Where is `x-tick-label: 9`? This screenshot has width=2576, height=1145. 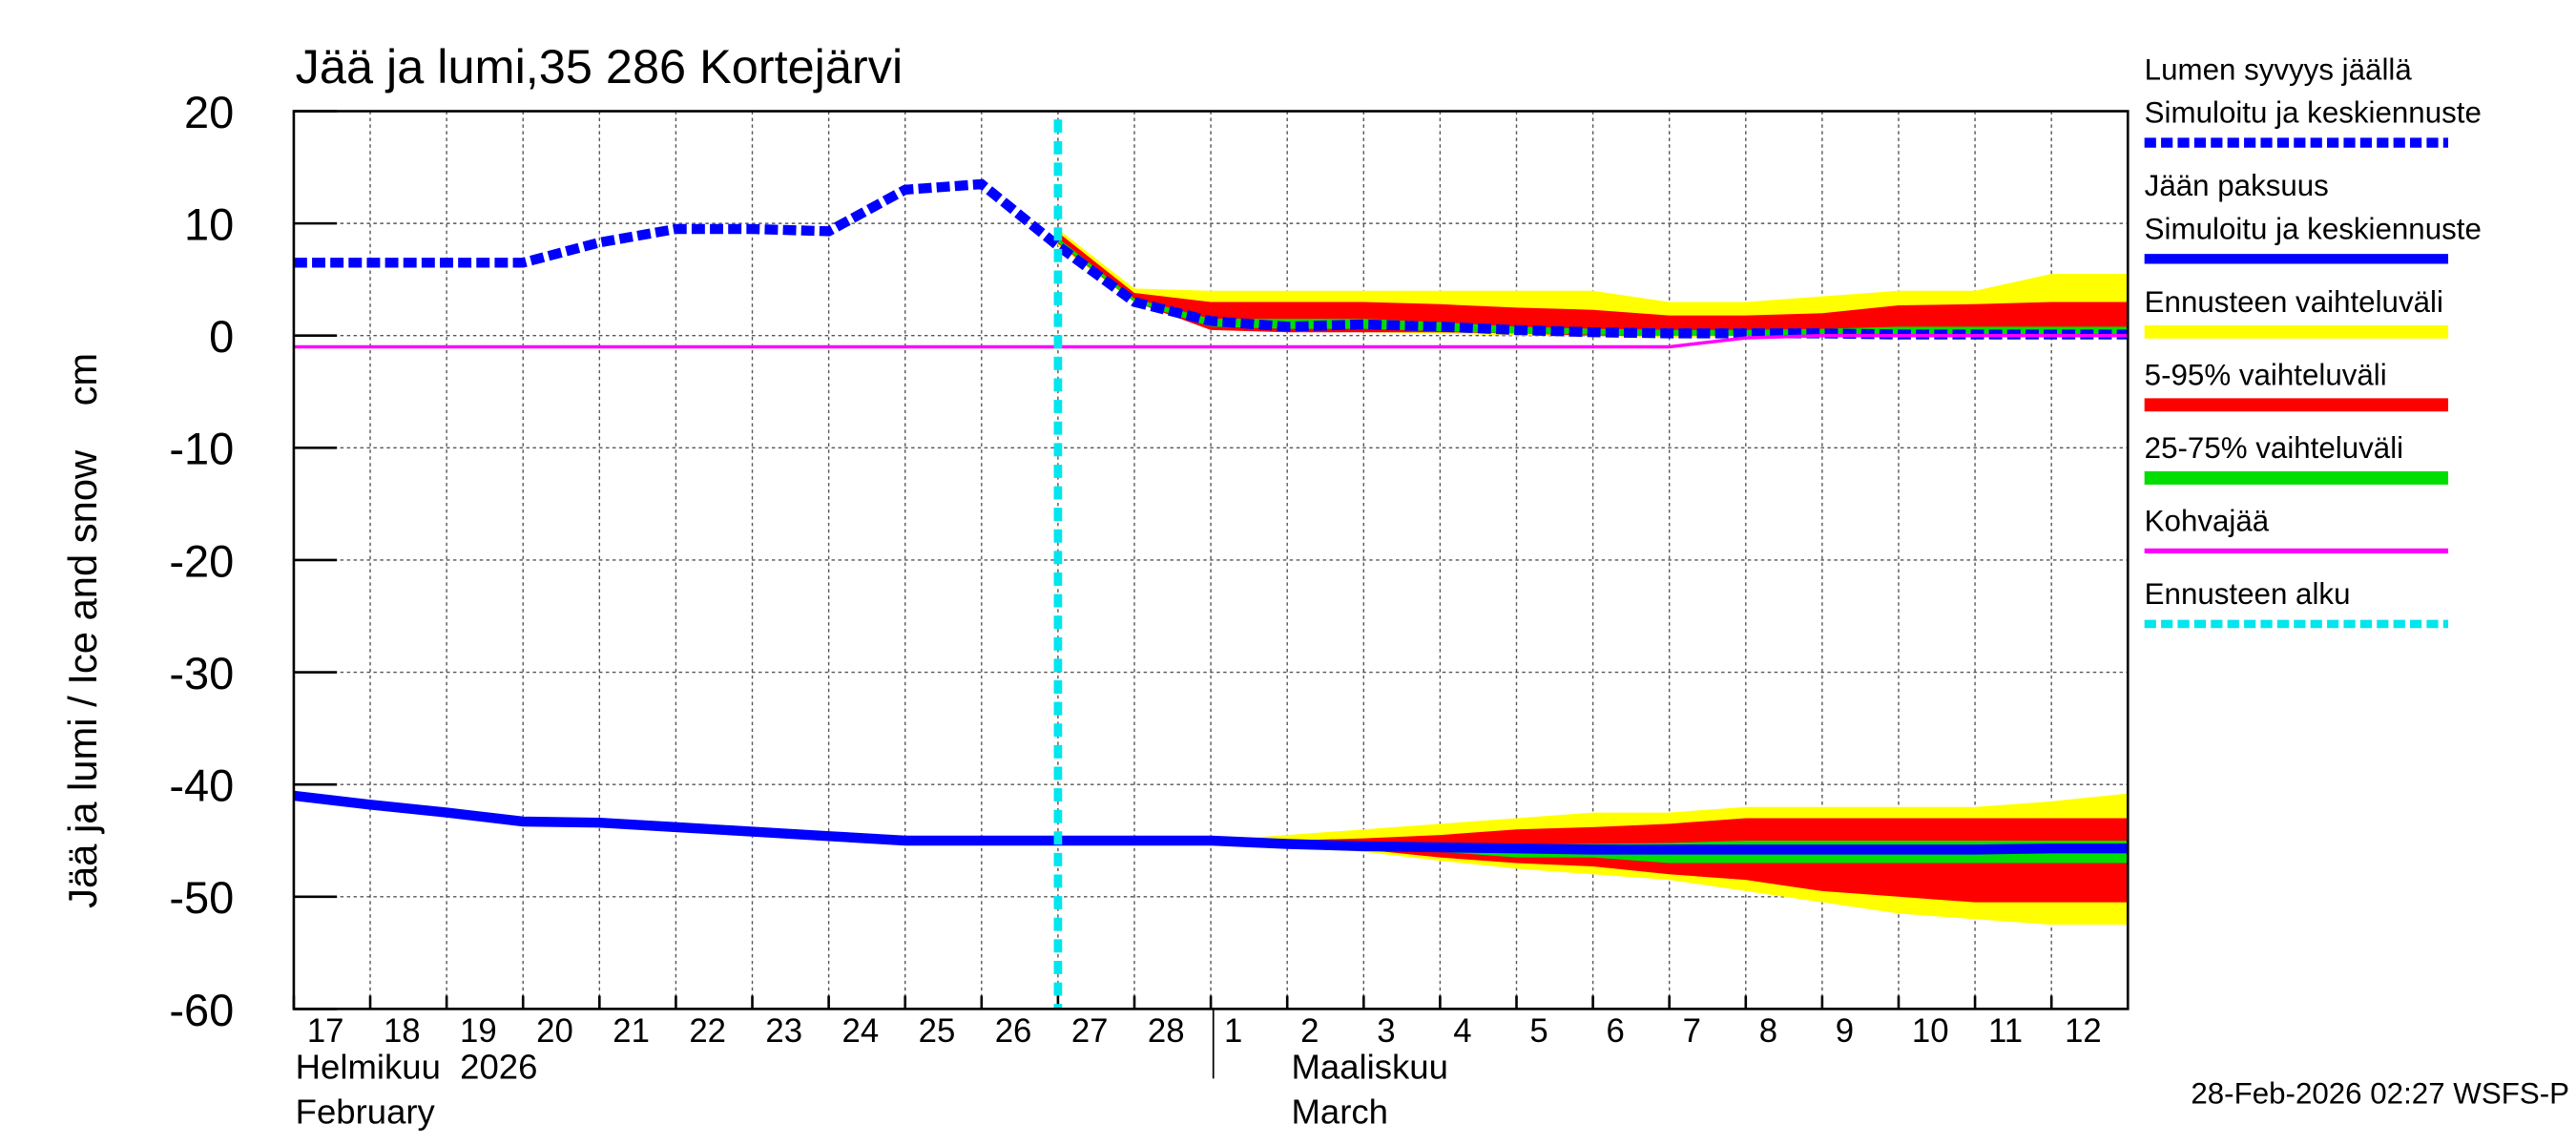
x-tick-label: 9 is located at coordinates (1845, 1031).